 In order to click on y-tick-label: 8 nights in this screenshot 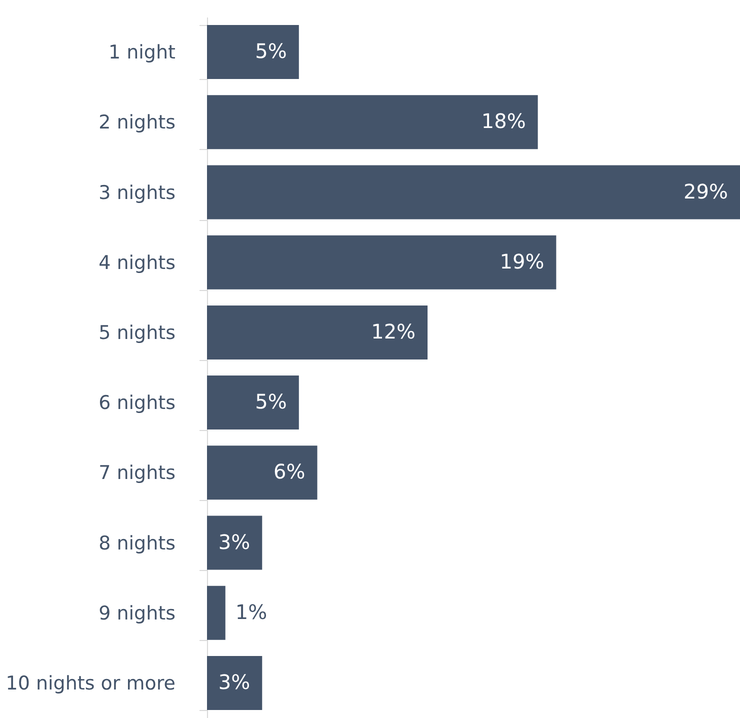, I will do `click(137, 543)`.